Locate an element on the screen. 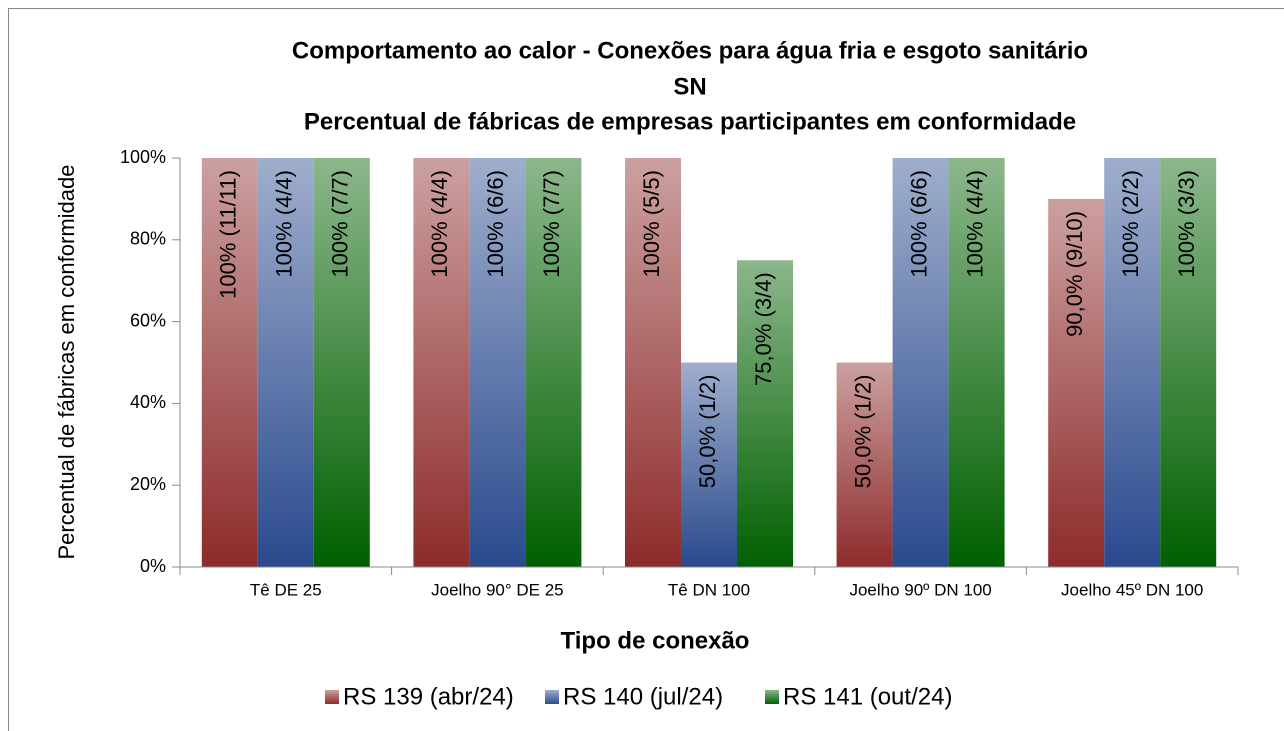  data-label: 100% (11/11) is located at coordinates (228, 234).